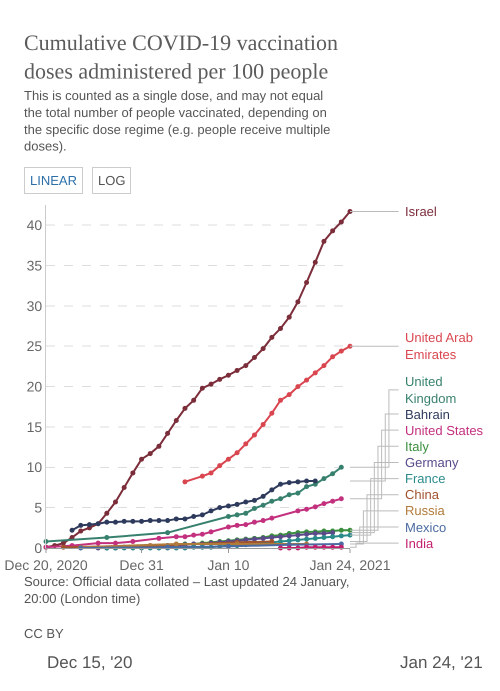  I want to click on y-tick-label: 10, so click(34, 467).